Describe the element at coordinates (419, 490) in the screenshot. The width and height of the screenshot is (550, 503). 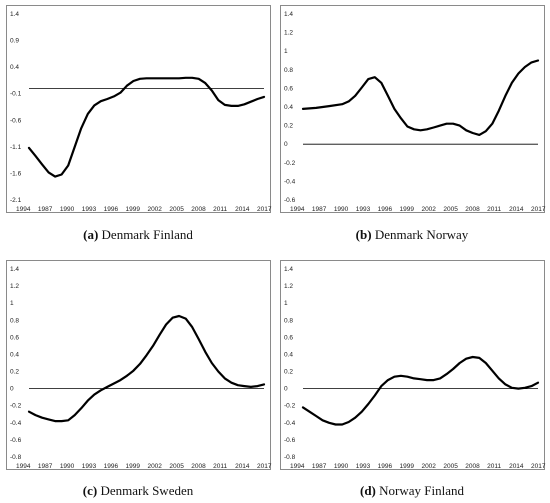
I see `caption-d-text: Norway Finland` at that location.